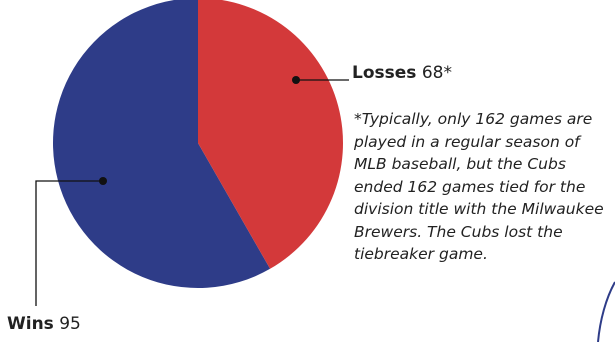  I want to click on losses-label-name: Losses, so click(384, 73).